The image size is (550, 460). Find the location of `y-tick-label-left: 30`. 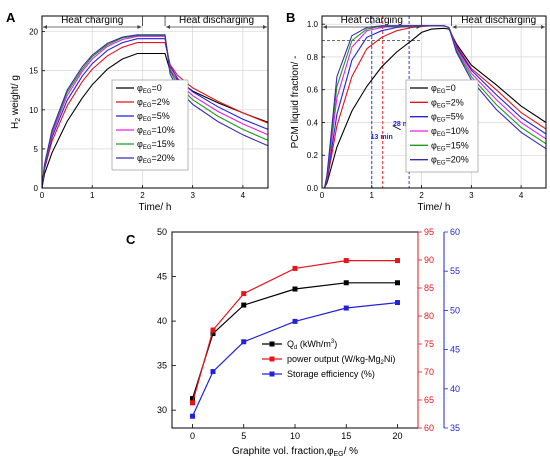

y-tick-label-left: 30 is located at coordinates (162, 410).